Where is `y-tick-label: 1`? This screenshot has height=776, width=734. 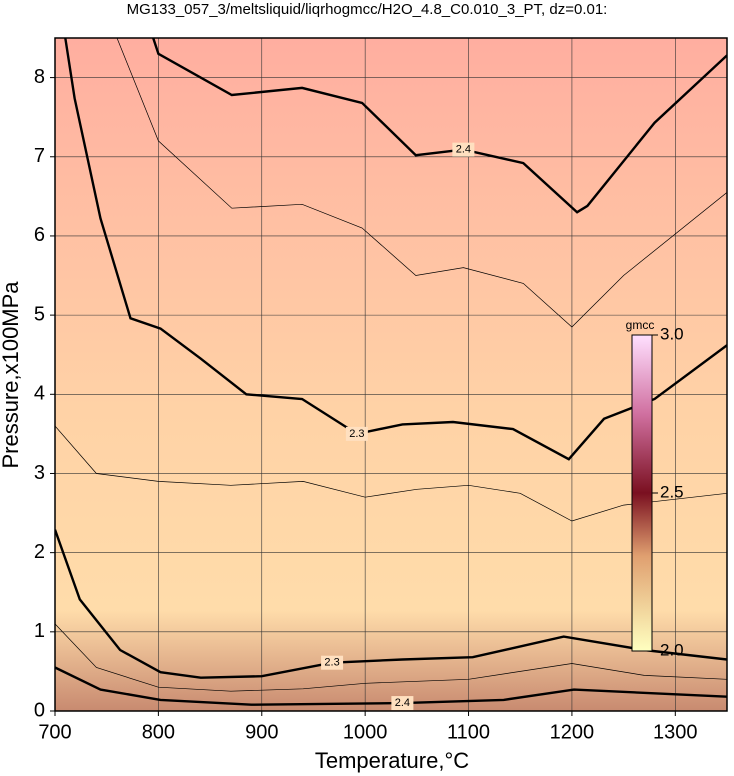 y-tick-label: 1 is located at coordinates (39, 631).